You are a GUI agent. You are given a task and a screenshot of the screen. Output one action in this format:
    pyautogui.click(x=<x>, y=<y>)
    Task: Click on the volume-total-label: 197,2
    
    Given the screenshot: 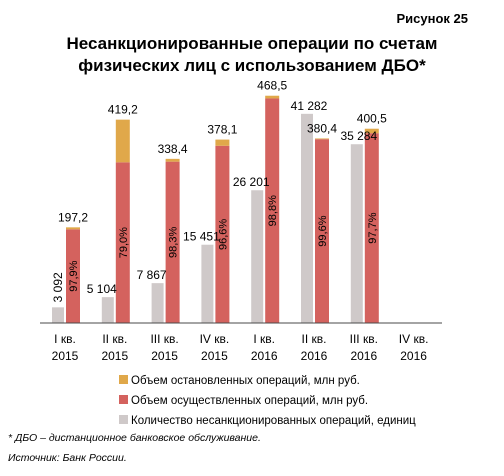 What is the action you would take?
    pyautogui.click(x=73, y=217)
    